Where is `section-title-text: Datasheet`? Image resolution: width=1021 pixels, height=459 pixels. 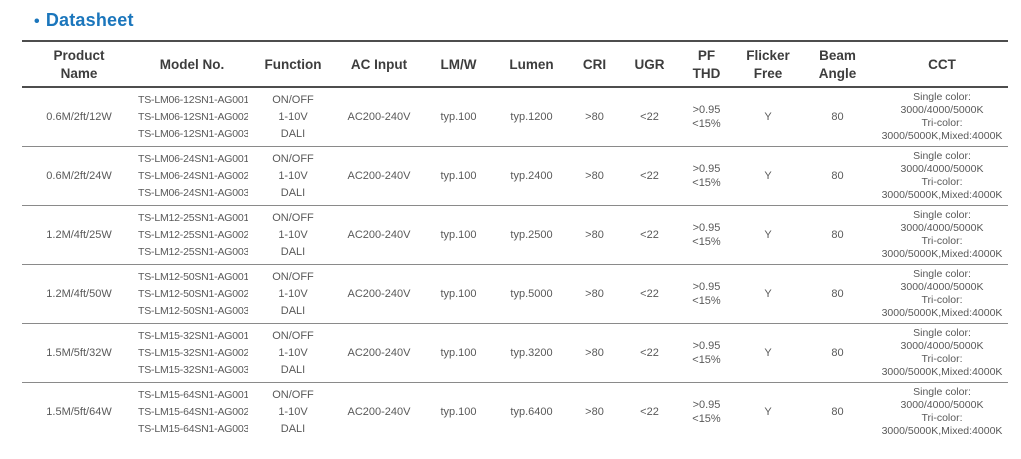
section-title-text: Datasheet is located at coordinates (89, 20).